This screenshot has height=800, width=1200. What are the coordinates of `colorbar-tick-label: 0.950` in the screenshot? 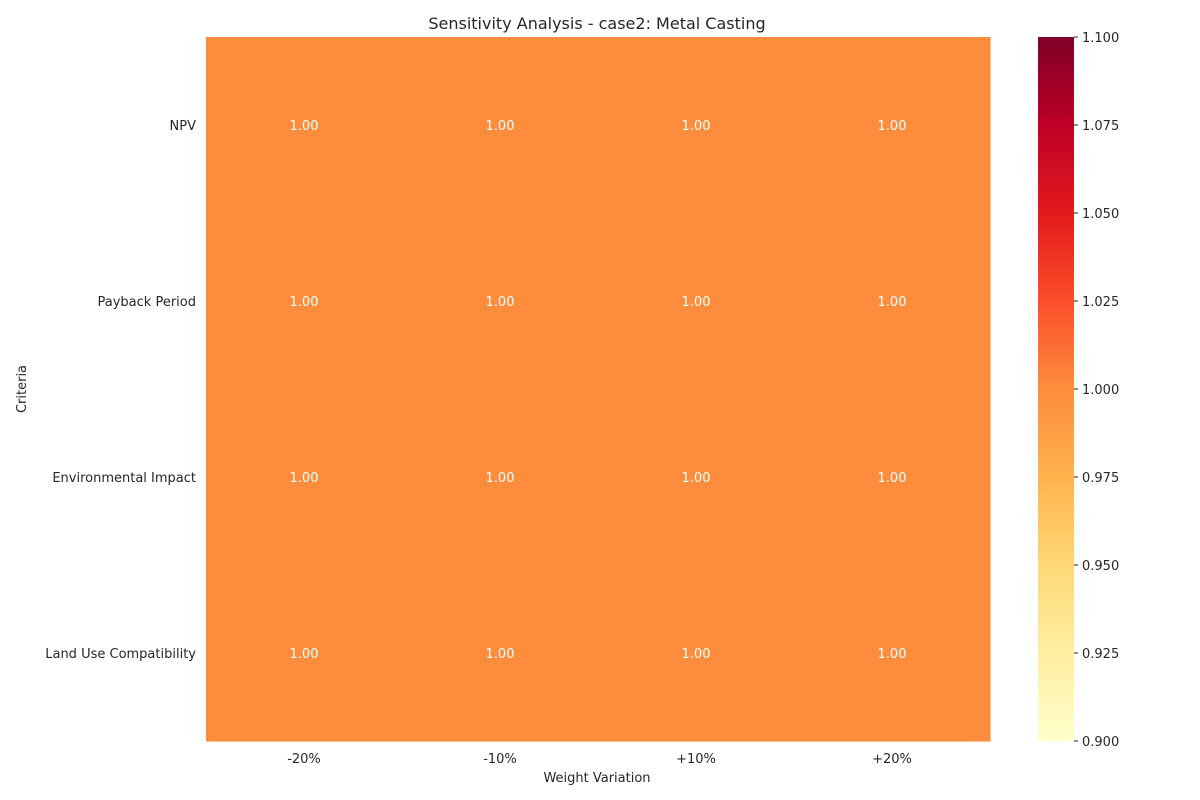 It's located at (1100, 566).